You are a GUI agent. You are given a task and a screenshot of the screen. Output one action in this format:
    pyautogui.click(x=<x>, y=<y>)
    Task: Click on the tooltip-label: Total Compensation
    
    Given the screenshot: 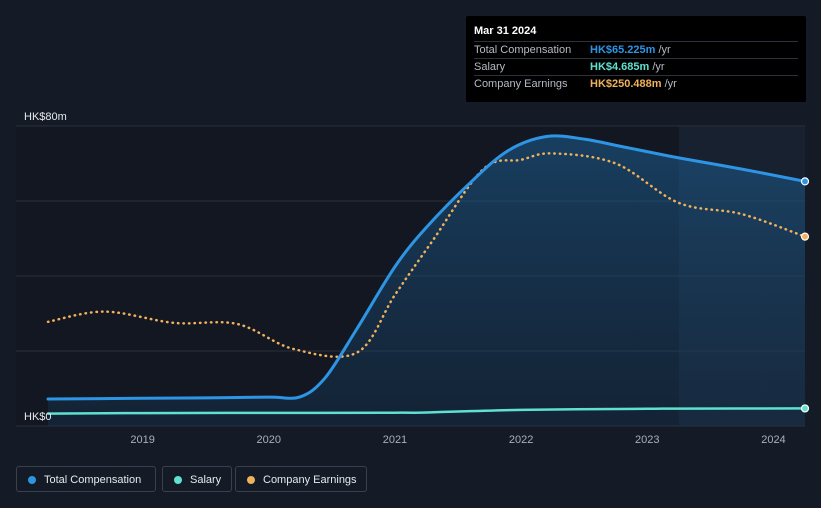 What is the action you would take?
    pyautogui.click(x=523, y=50)
    